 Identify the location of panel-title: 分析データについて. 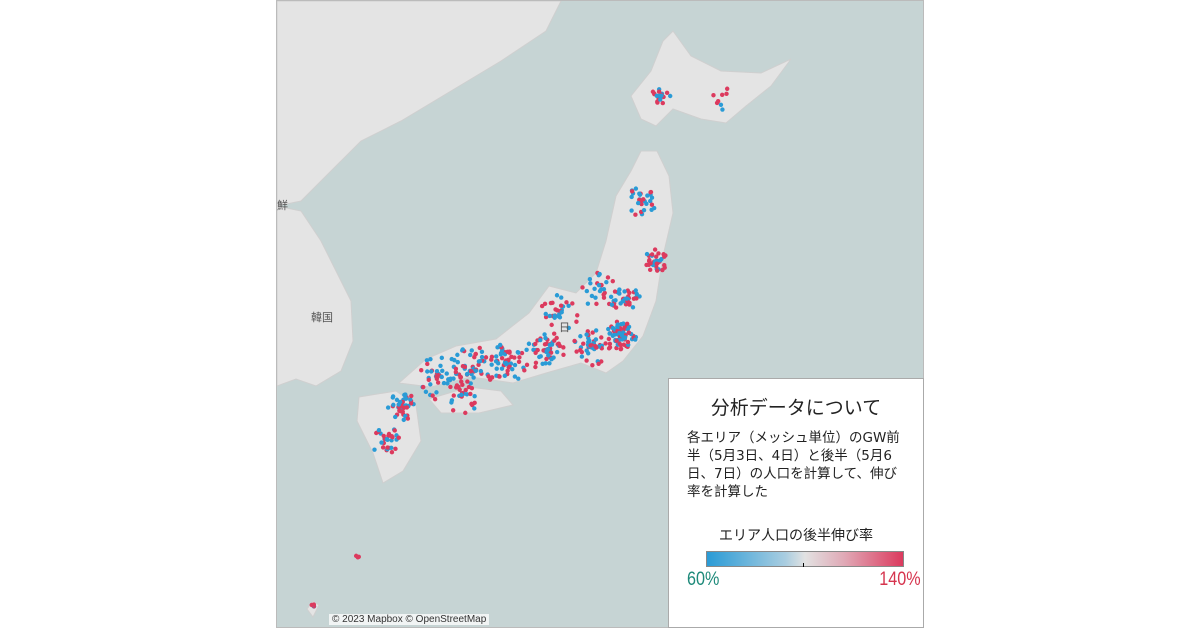
(796, 408).